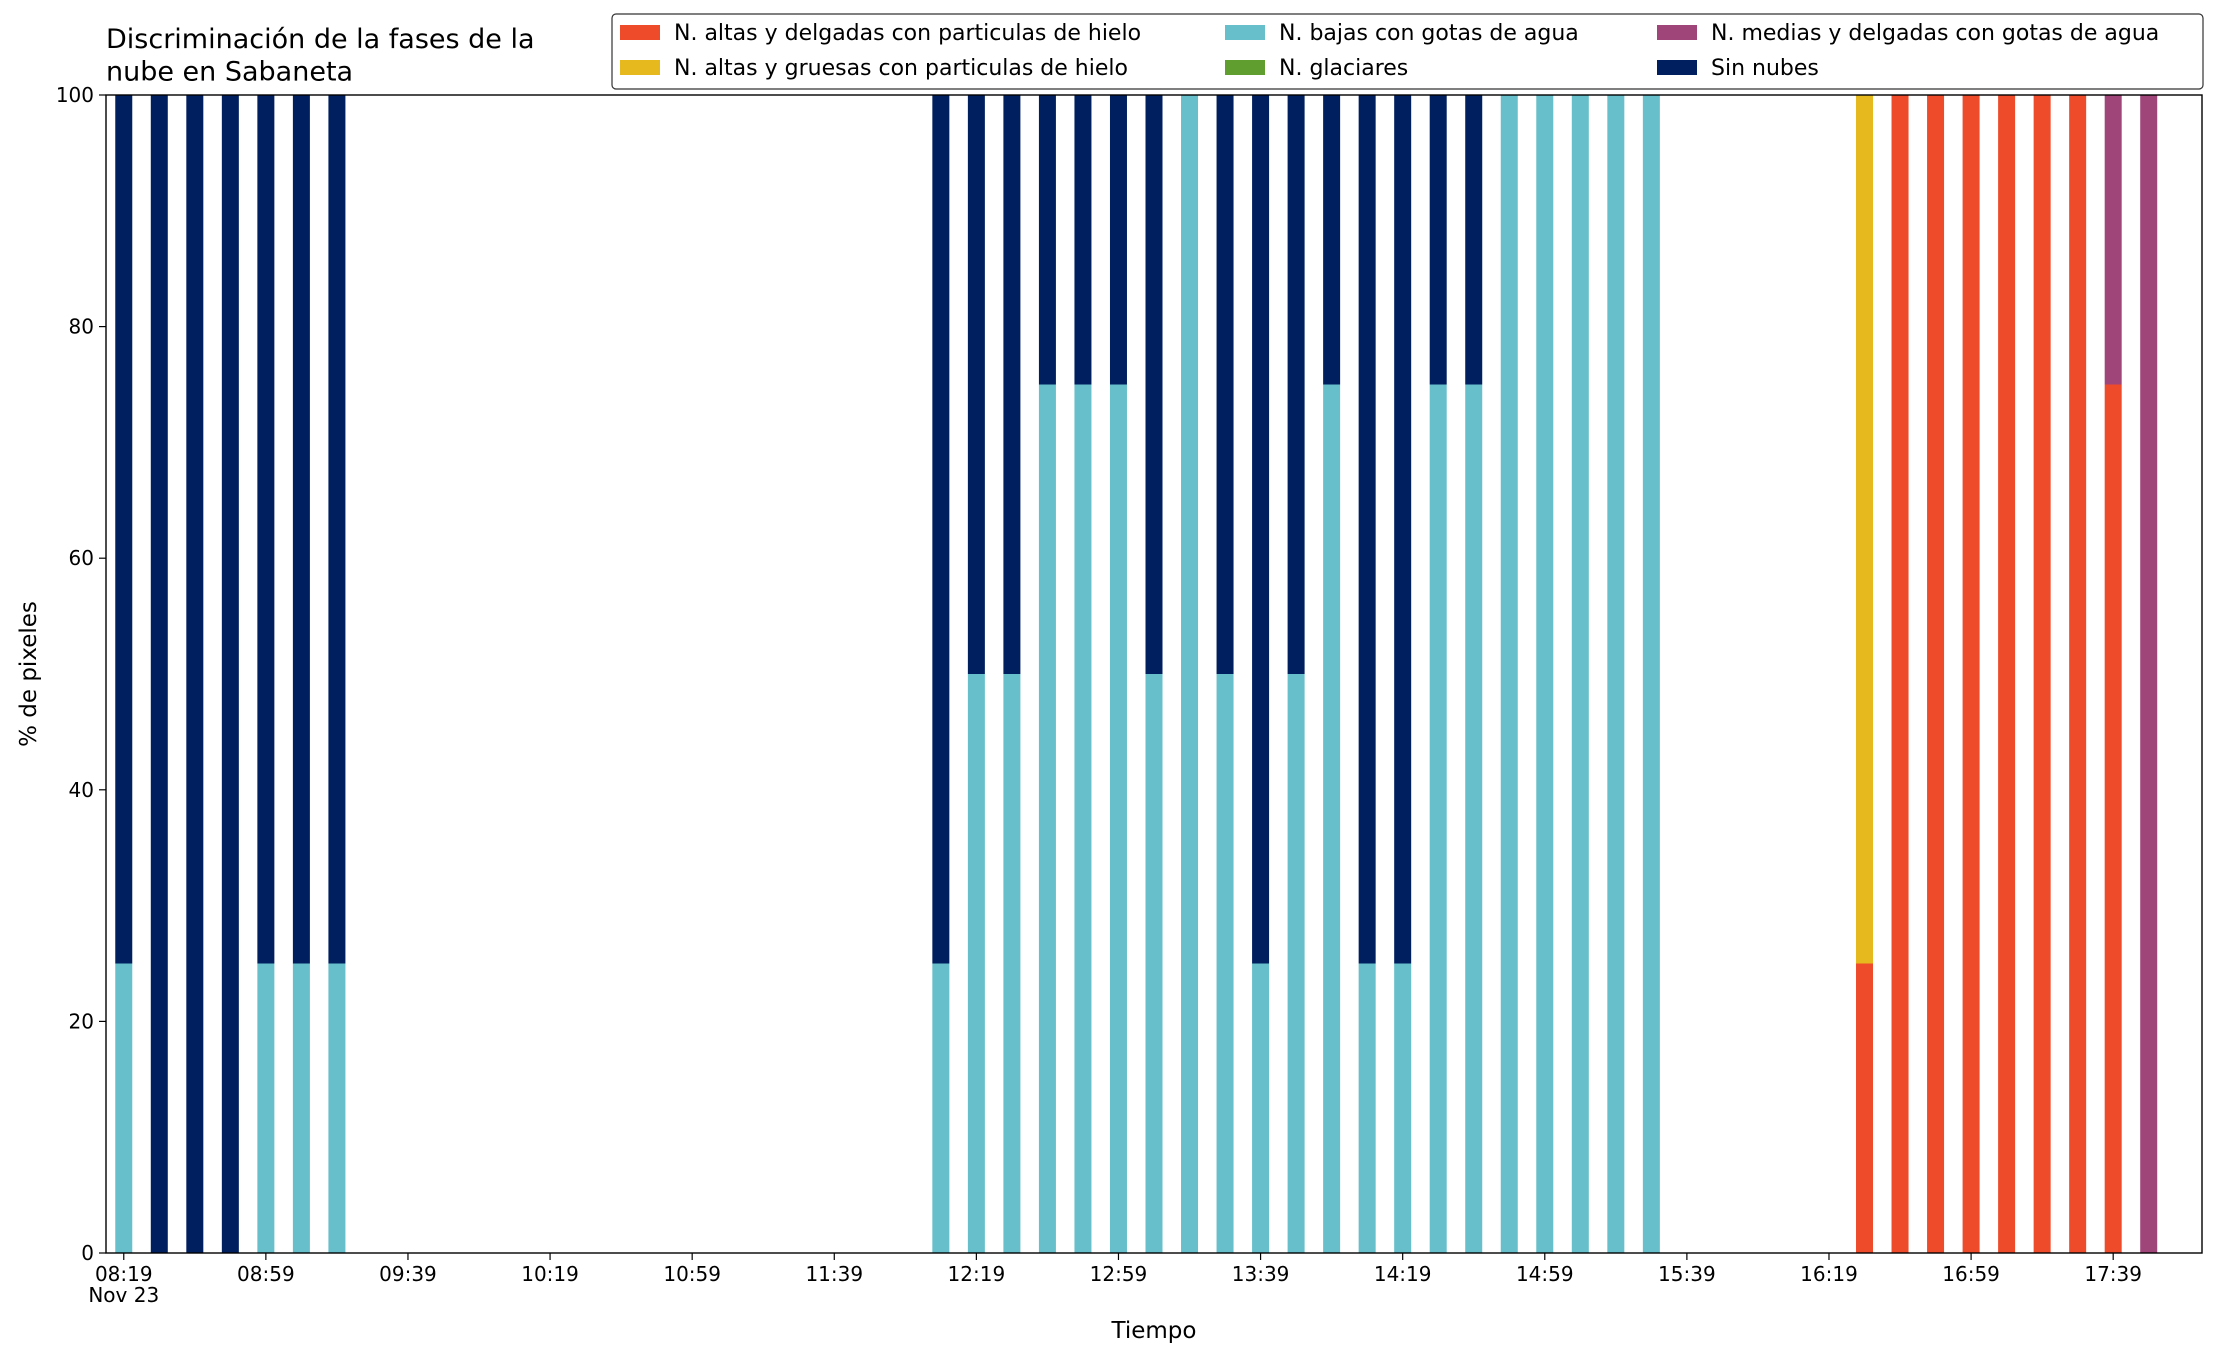 This screenshot has width=2216, height=1359. What do you see at coordinates (1261, 1274) in the screenshot?
I see `x-tick-label: 13:39` at bounding box center [1261, 1274].